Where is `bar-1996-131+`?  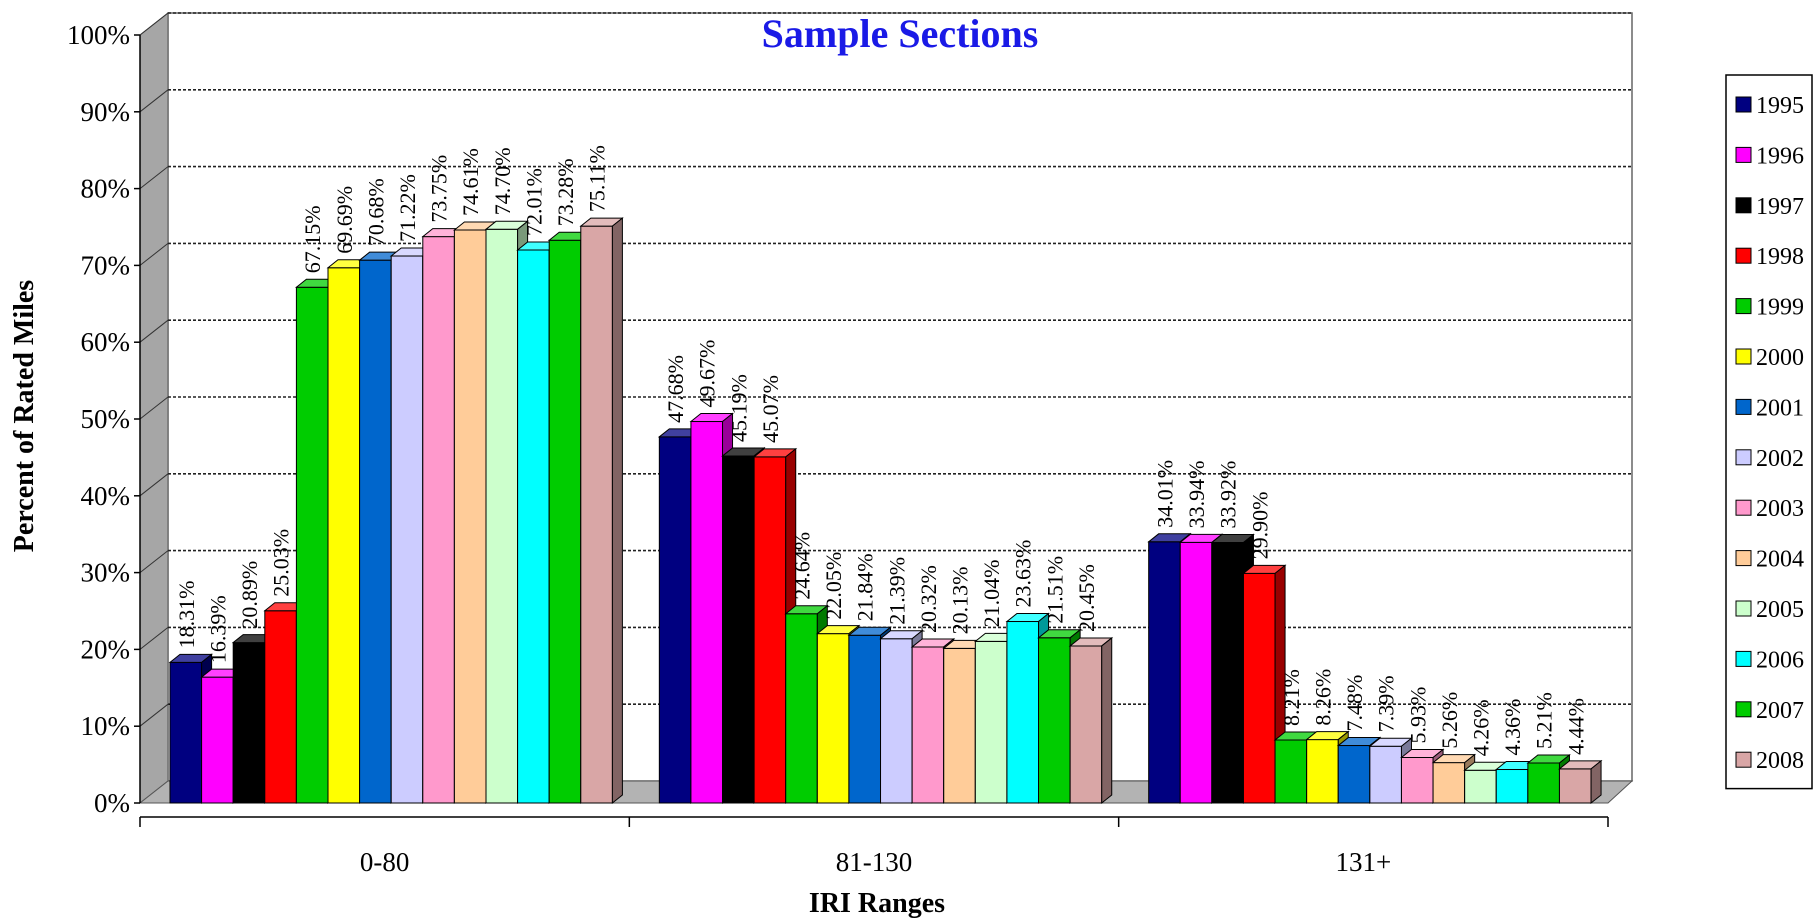 bar-1996-131+ is located at coordinates (1201, 669).